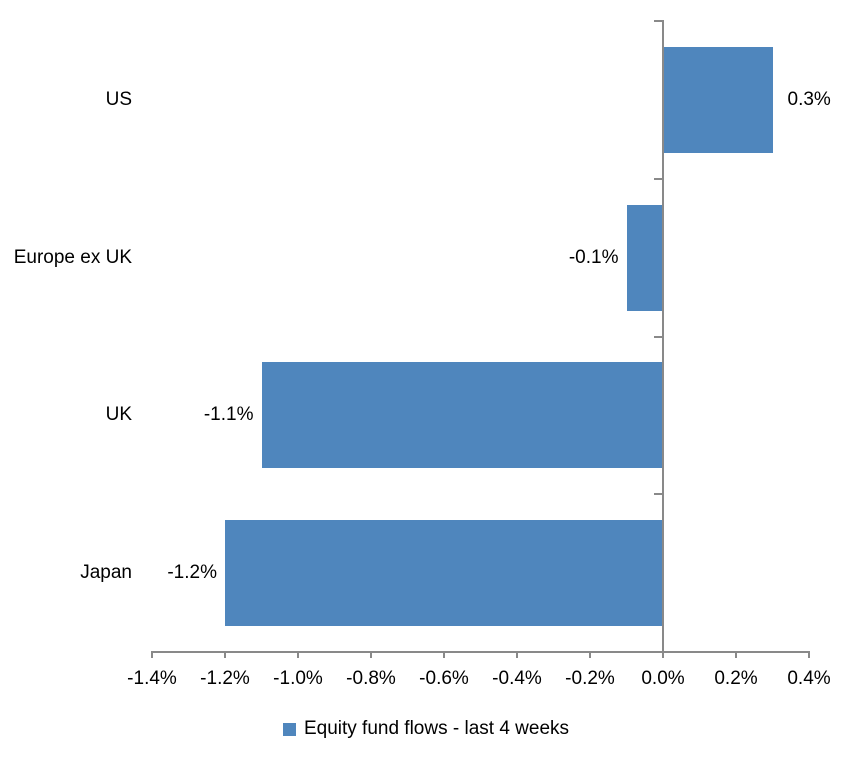 Image resolution: width=852 pixels, height=757 pixels. What do you see at coordinates (517, 678) in the screenshot?
I see `x-axis-tick-label: -0.4%` at bounding box center [517, 678].